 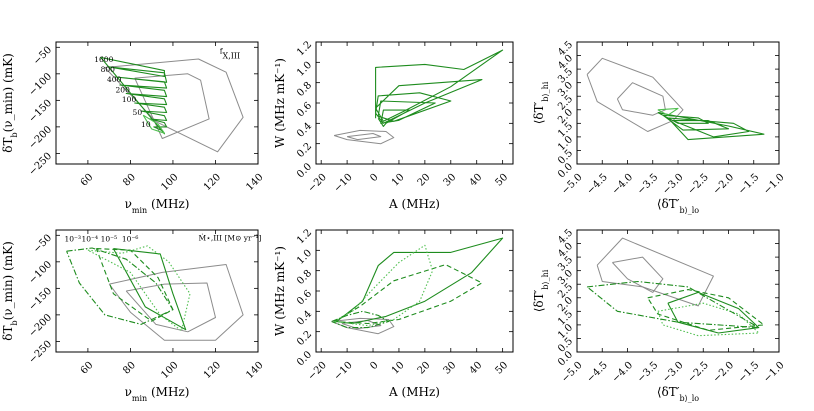 I want to click on x-tick-label: −3.0, so click(x=673, y=184).